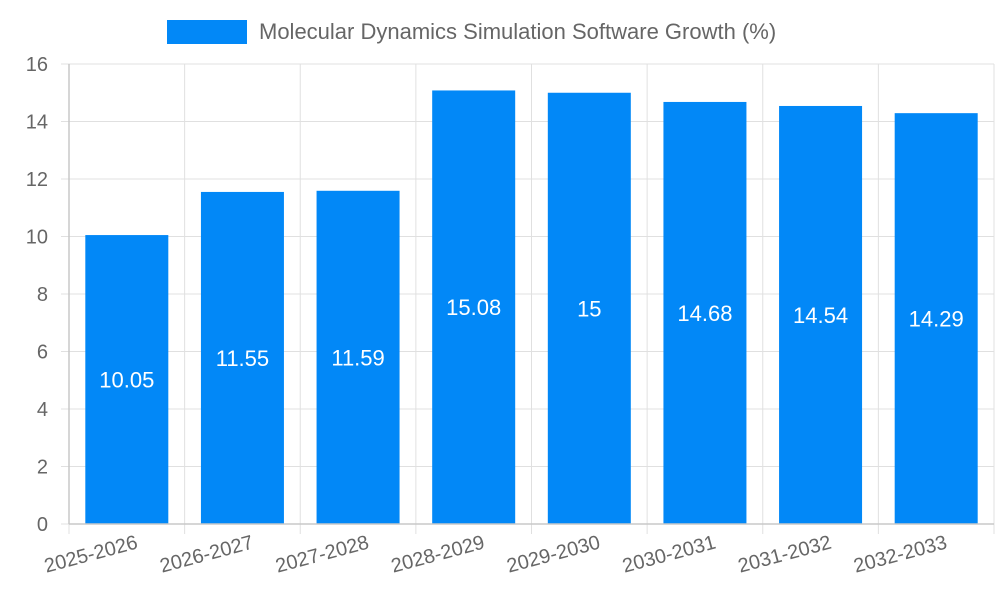 The image size is (1000, 600). What do you see at coordinates (900, 555) in the screenshot?
I see `x-tick-label: 2032-2033` at bounding box center [900, 555].